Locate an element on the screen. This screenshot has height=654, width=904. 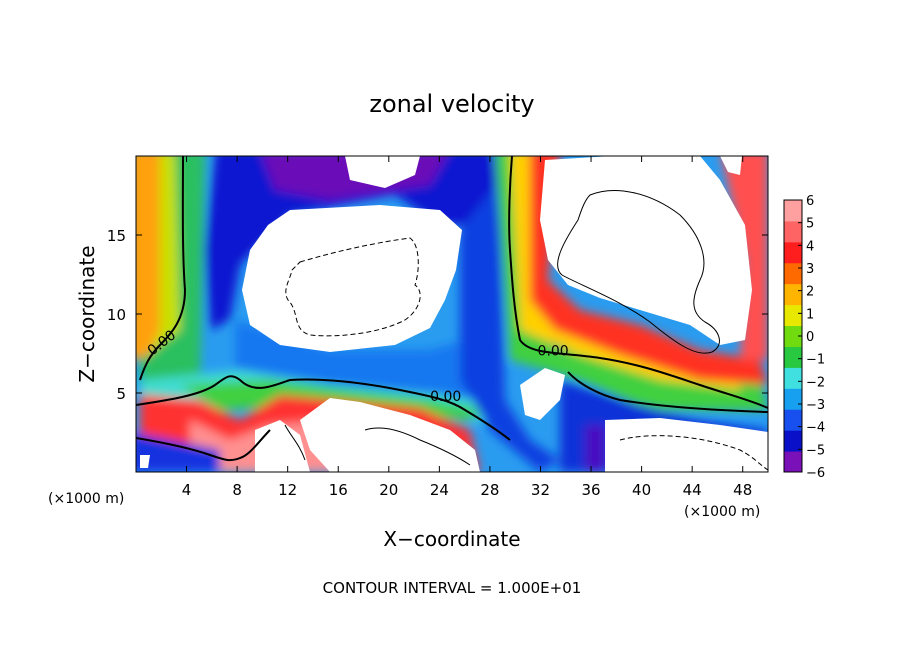
contour-thin-upper-right is located at coordinates (638, 272).